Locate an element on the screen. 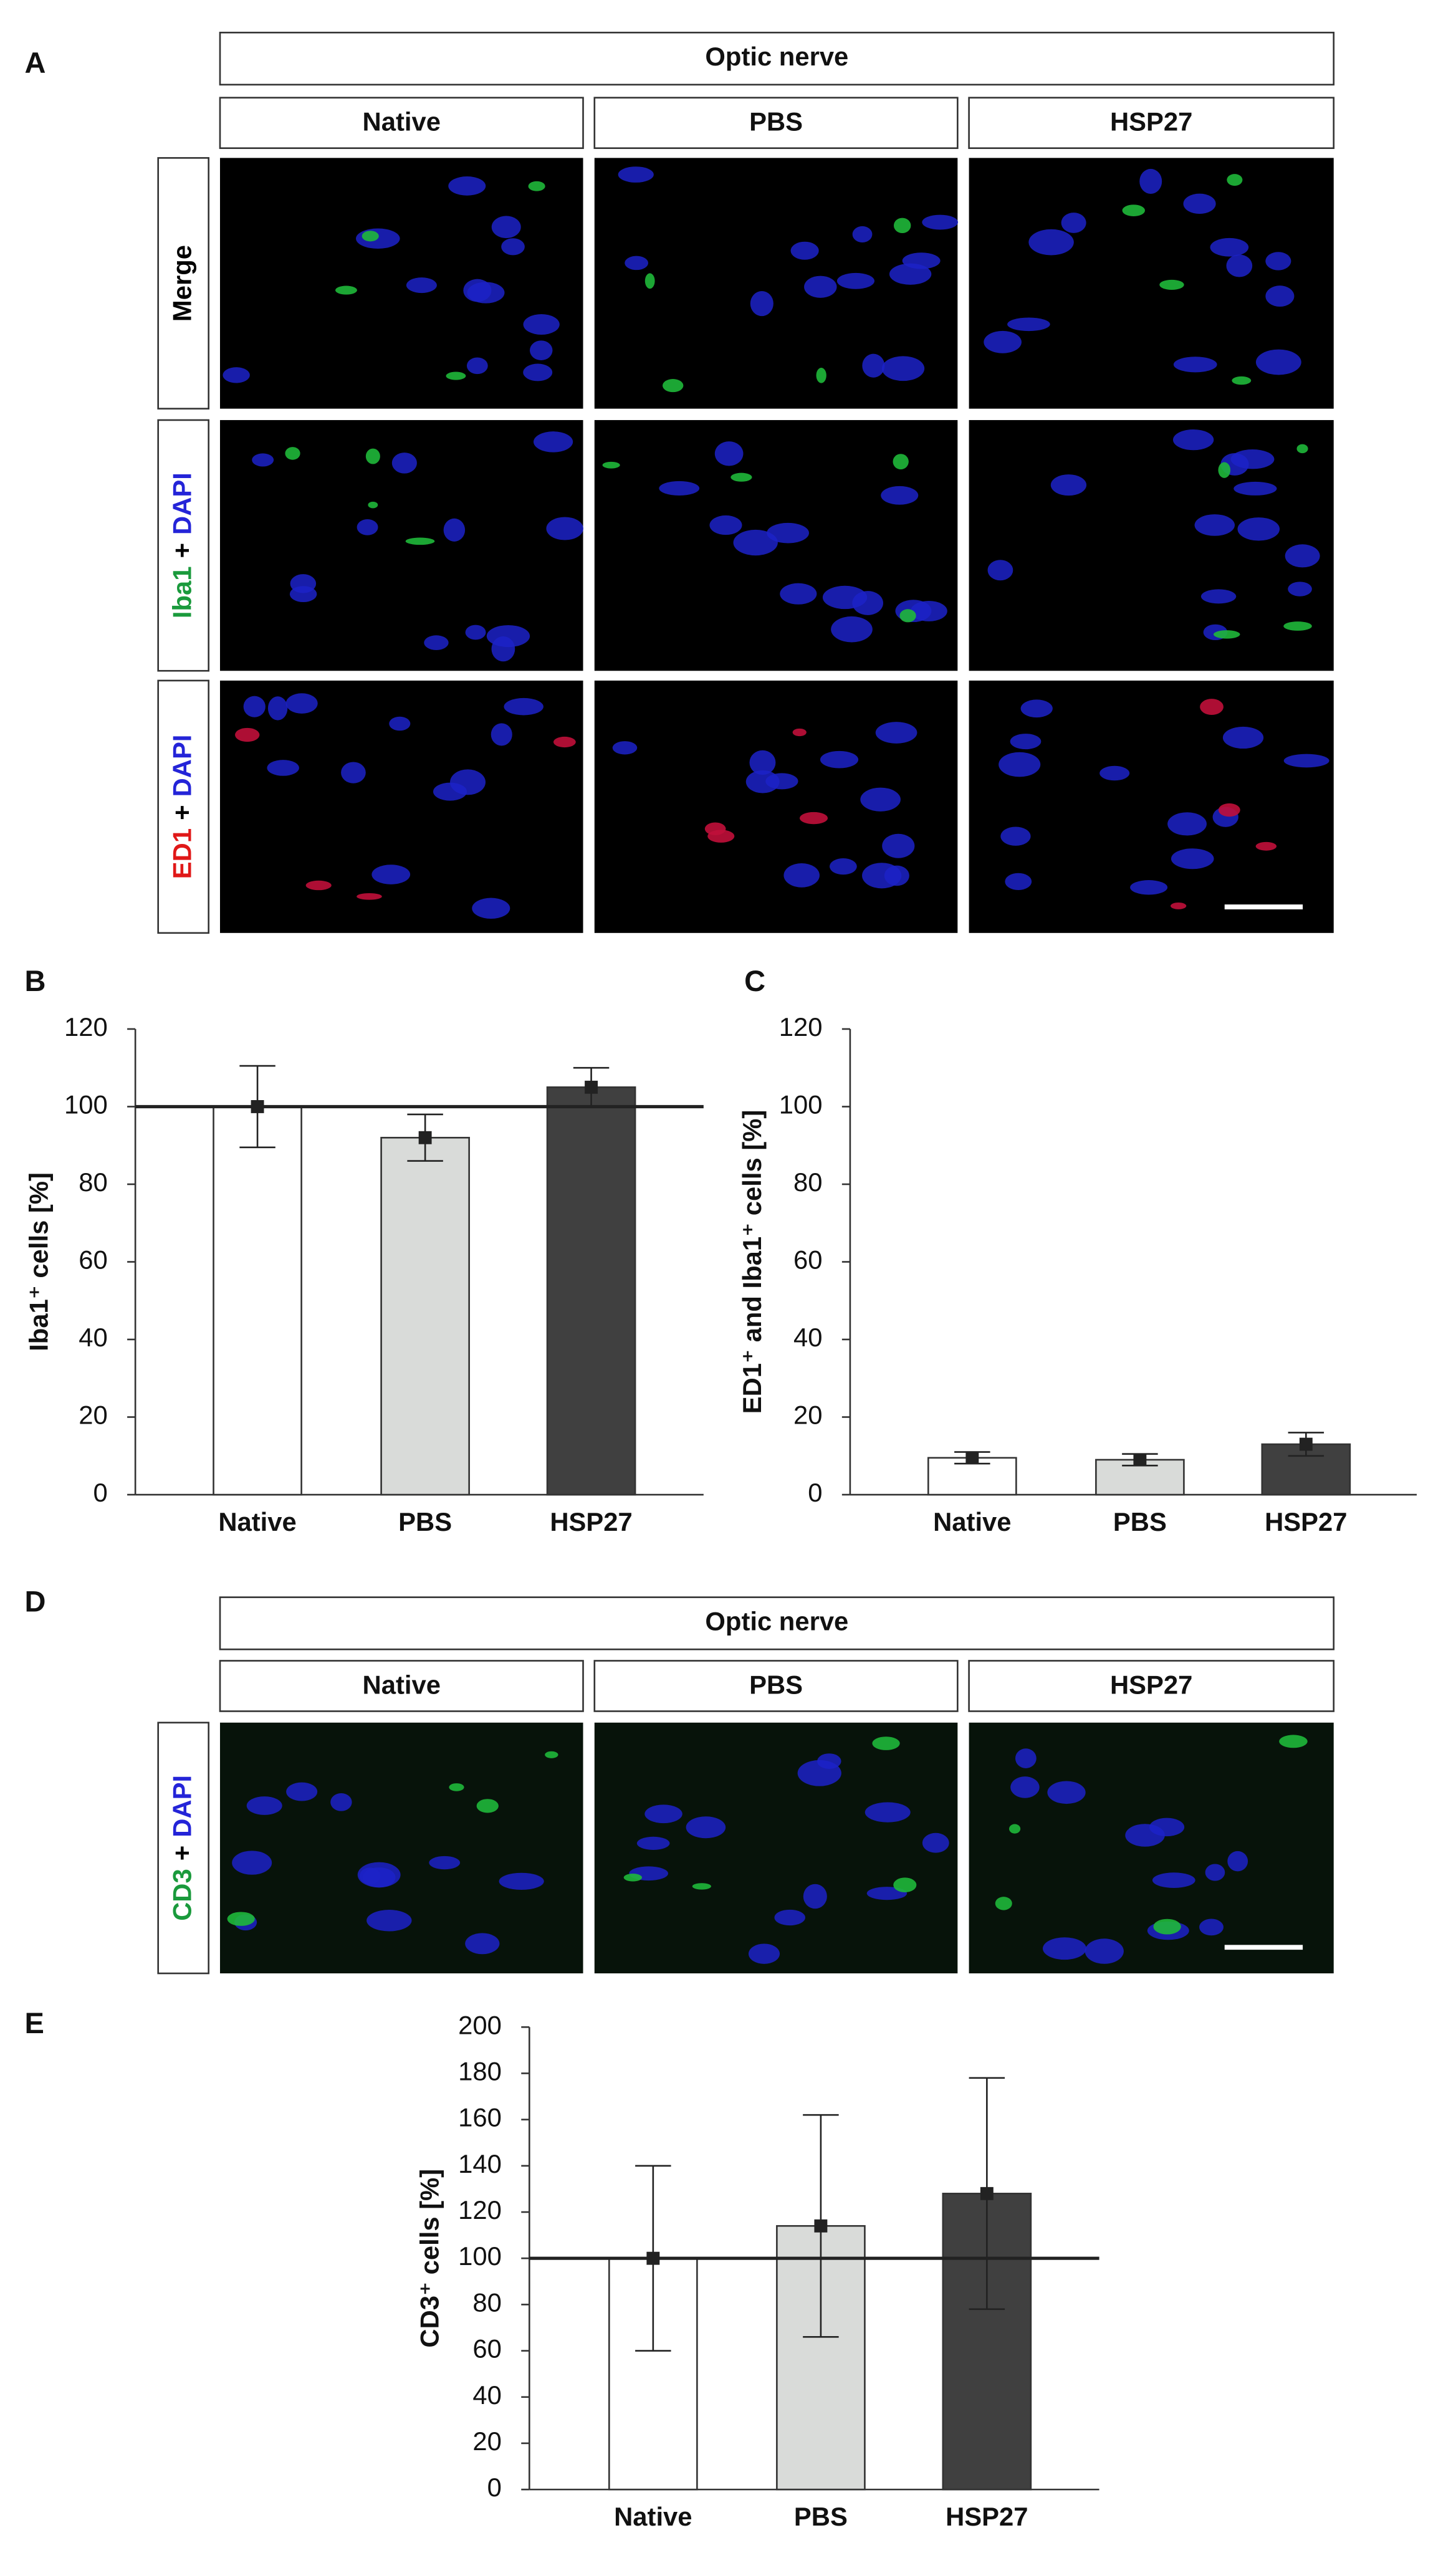  row-label: ED1 + DAPI is located at coordinates (183, 807).